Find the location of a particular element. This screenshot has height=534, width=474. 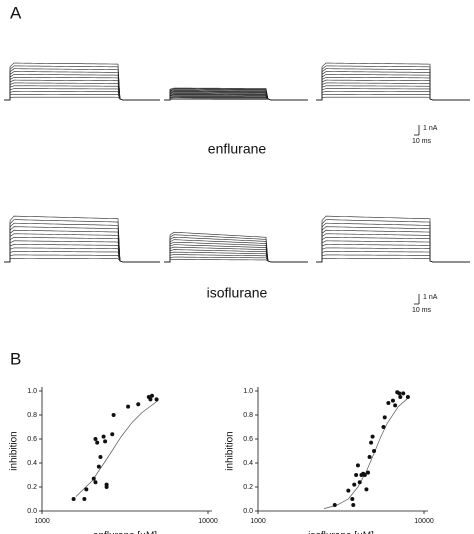

x-tick-label: 1000 is located at coordinates (258, 521).